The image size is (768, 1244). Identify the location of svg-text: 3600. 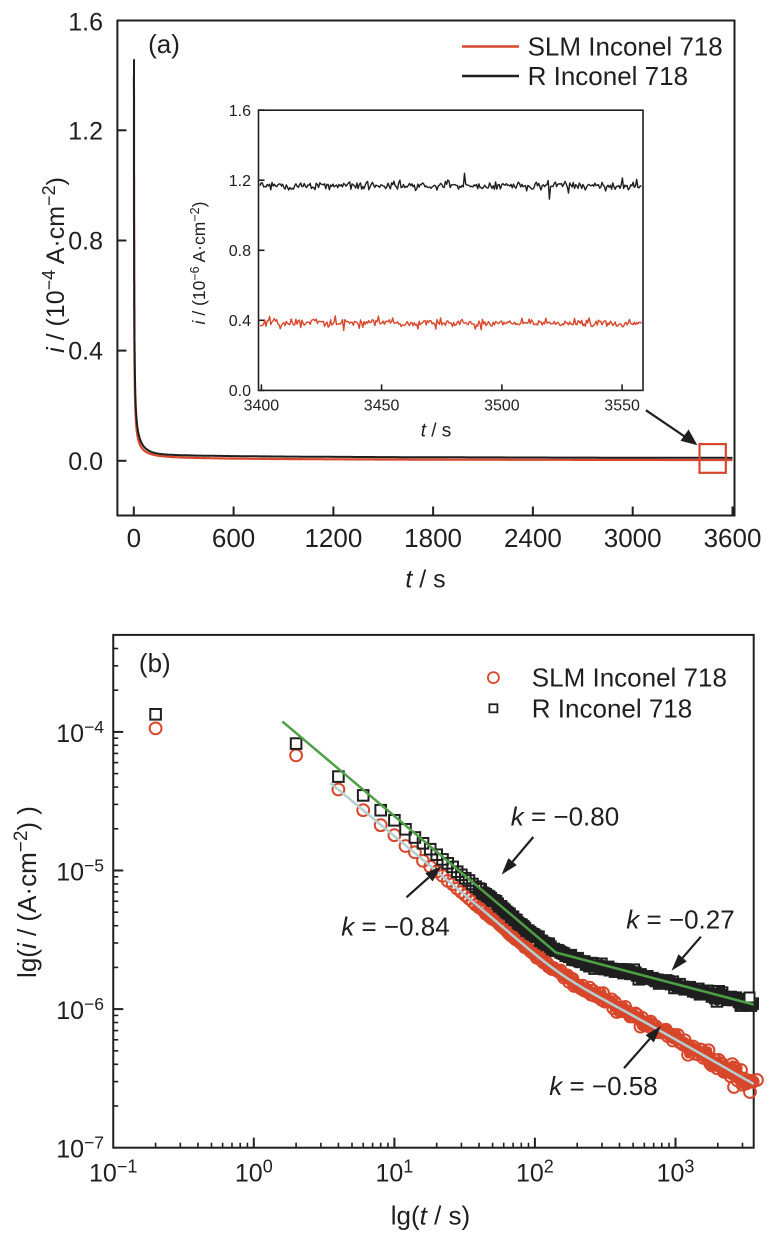
(733, 538).